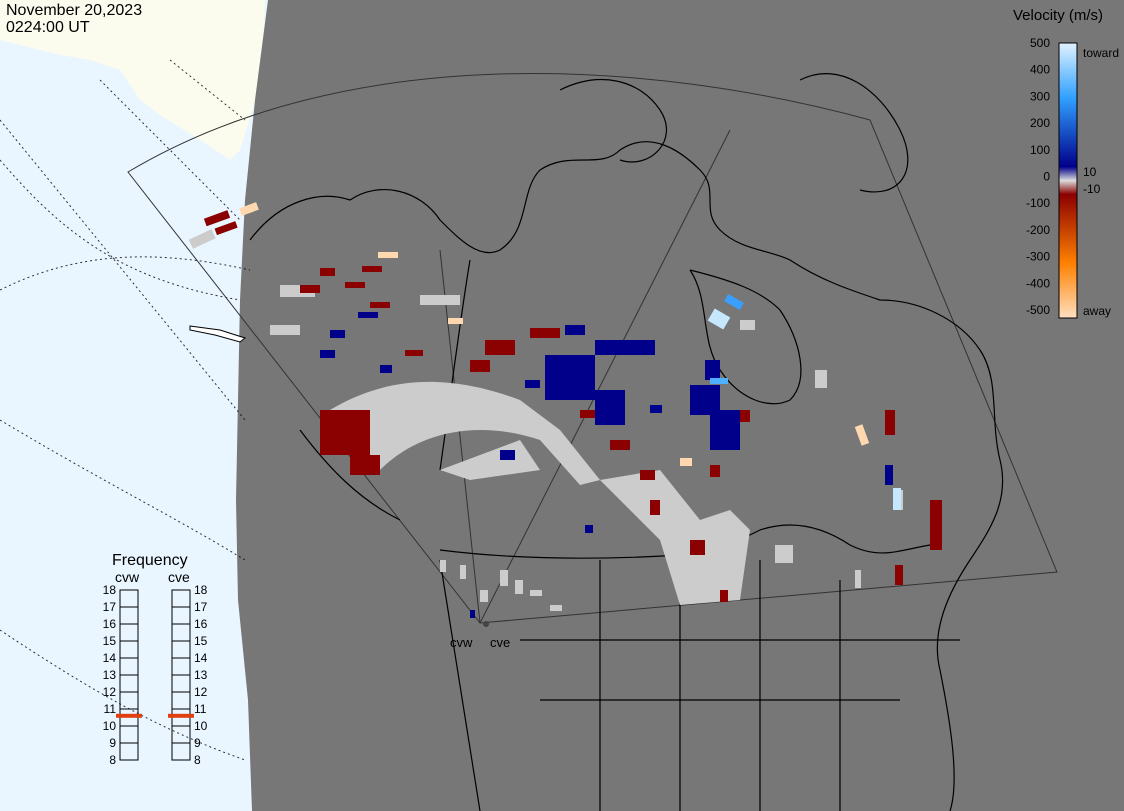 Image resolution: width=1124 pixels, height=811 pixels. I want to click on velocity-tick-label: -500, so click(1038, 310).